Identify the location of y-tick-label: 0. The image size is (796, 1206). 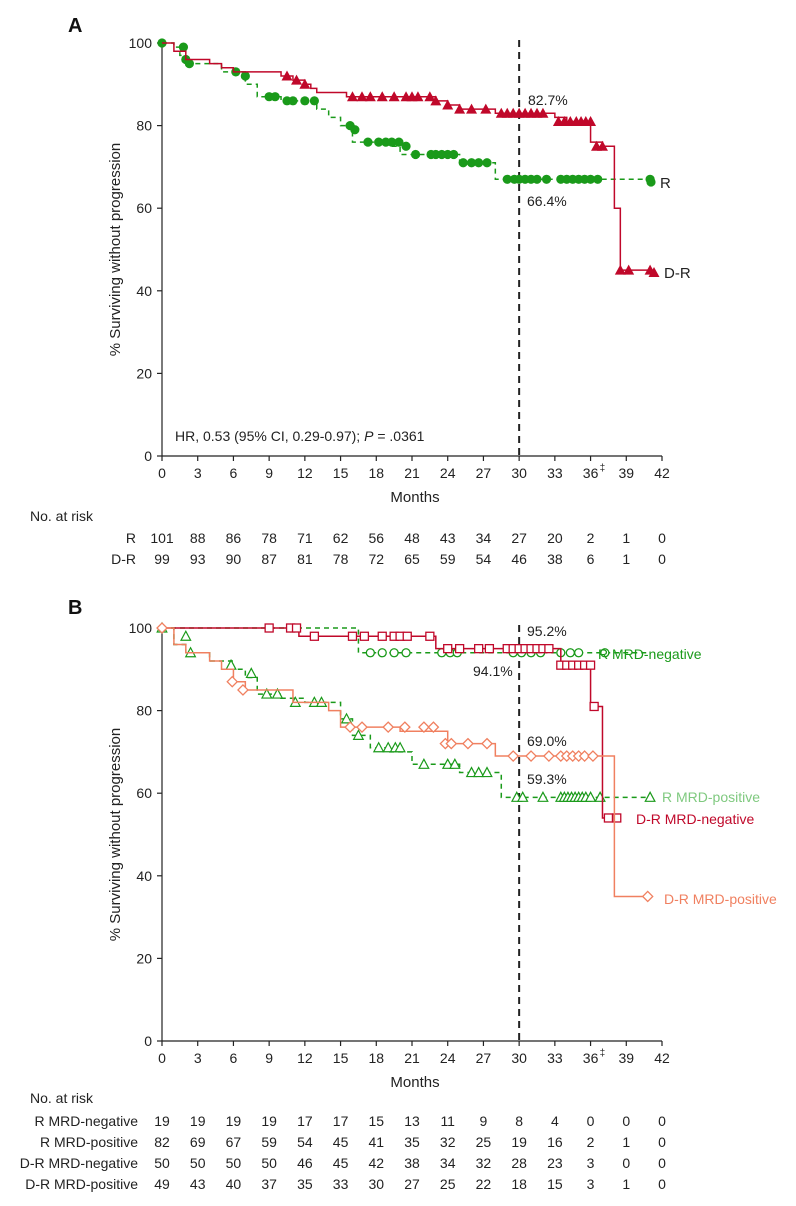
(148, 1041).